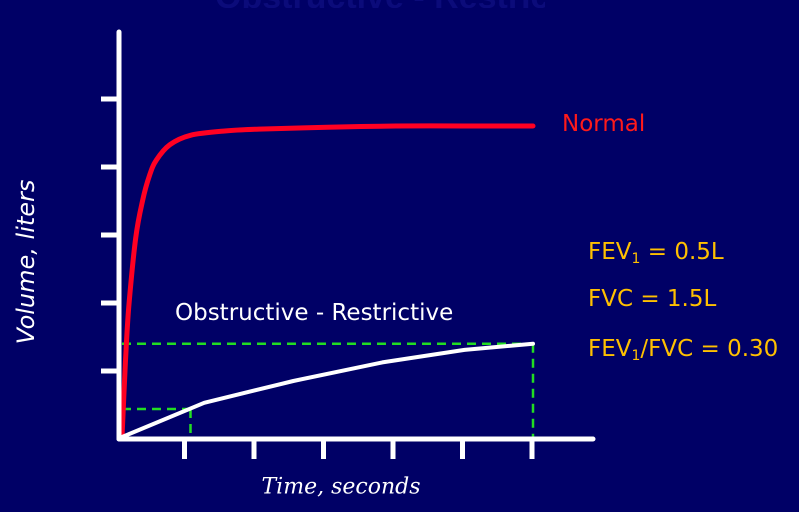 Image resolution: width=799 pixels, height=512 pixels. I want to click on series-label-obstructive-restrictive: Obstructive - Restrictive, so click(314, 313).